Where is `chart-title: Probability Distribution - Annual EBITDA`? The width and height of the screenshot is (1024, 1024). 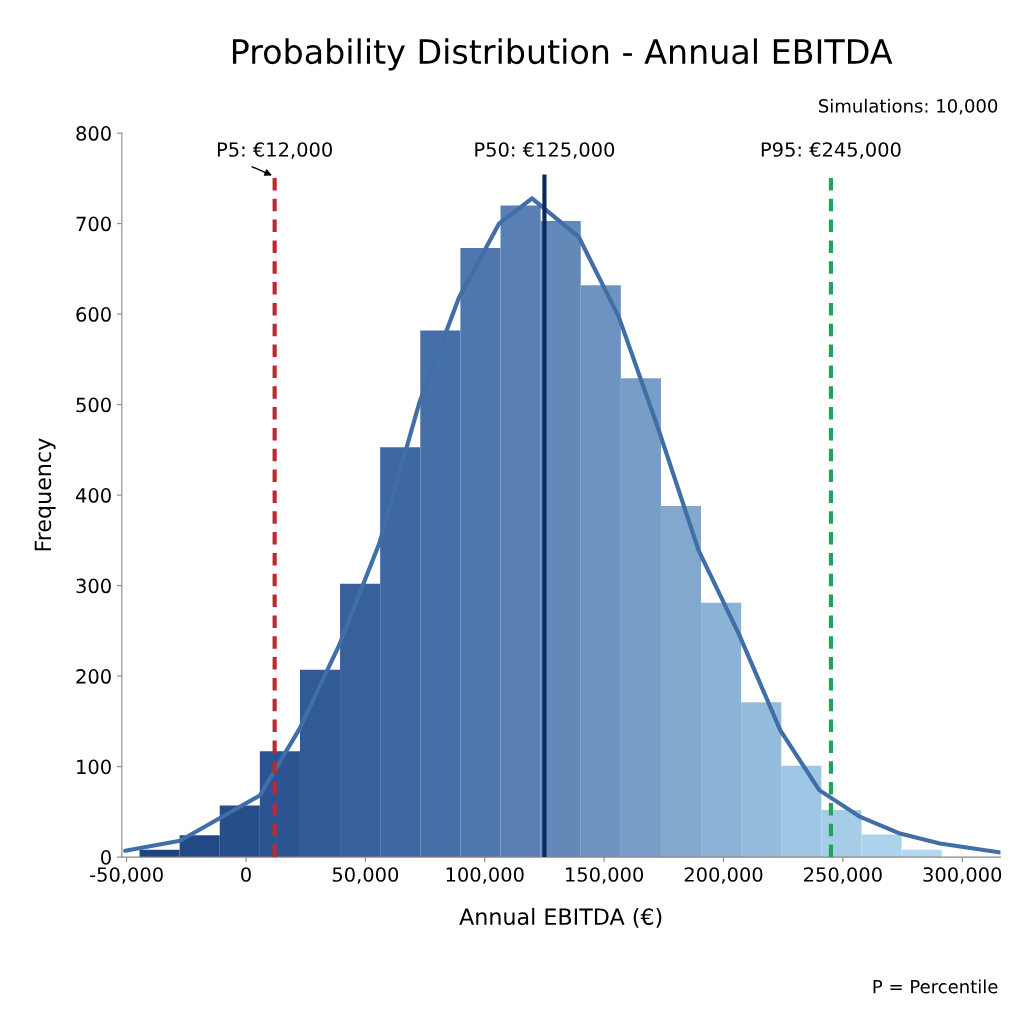 chart-title: Probability Distribution - Annual EBITDA is located at coordinates (562, 54).